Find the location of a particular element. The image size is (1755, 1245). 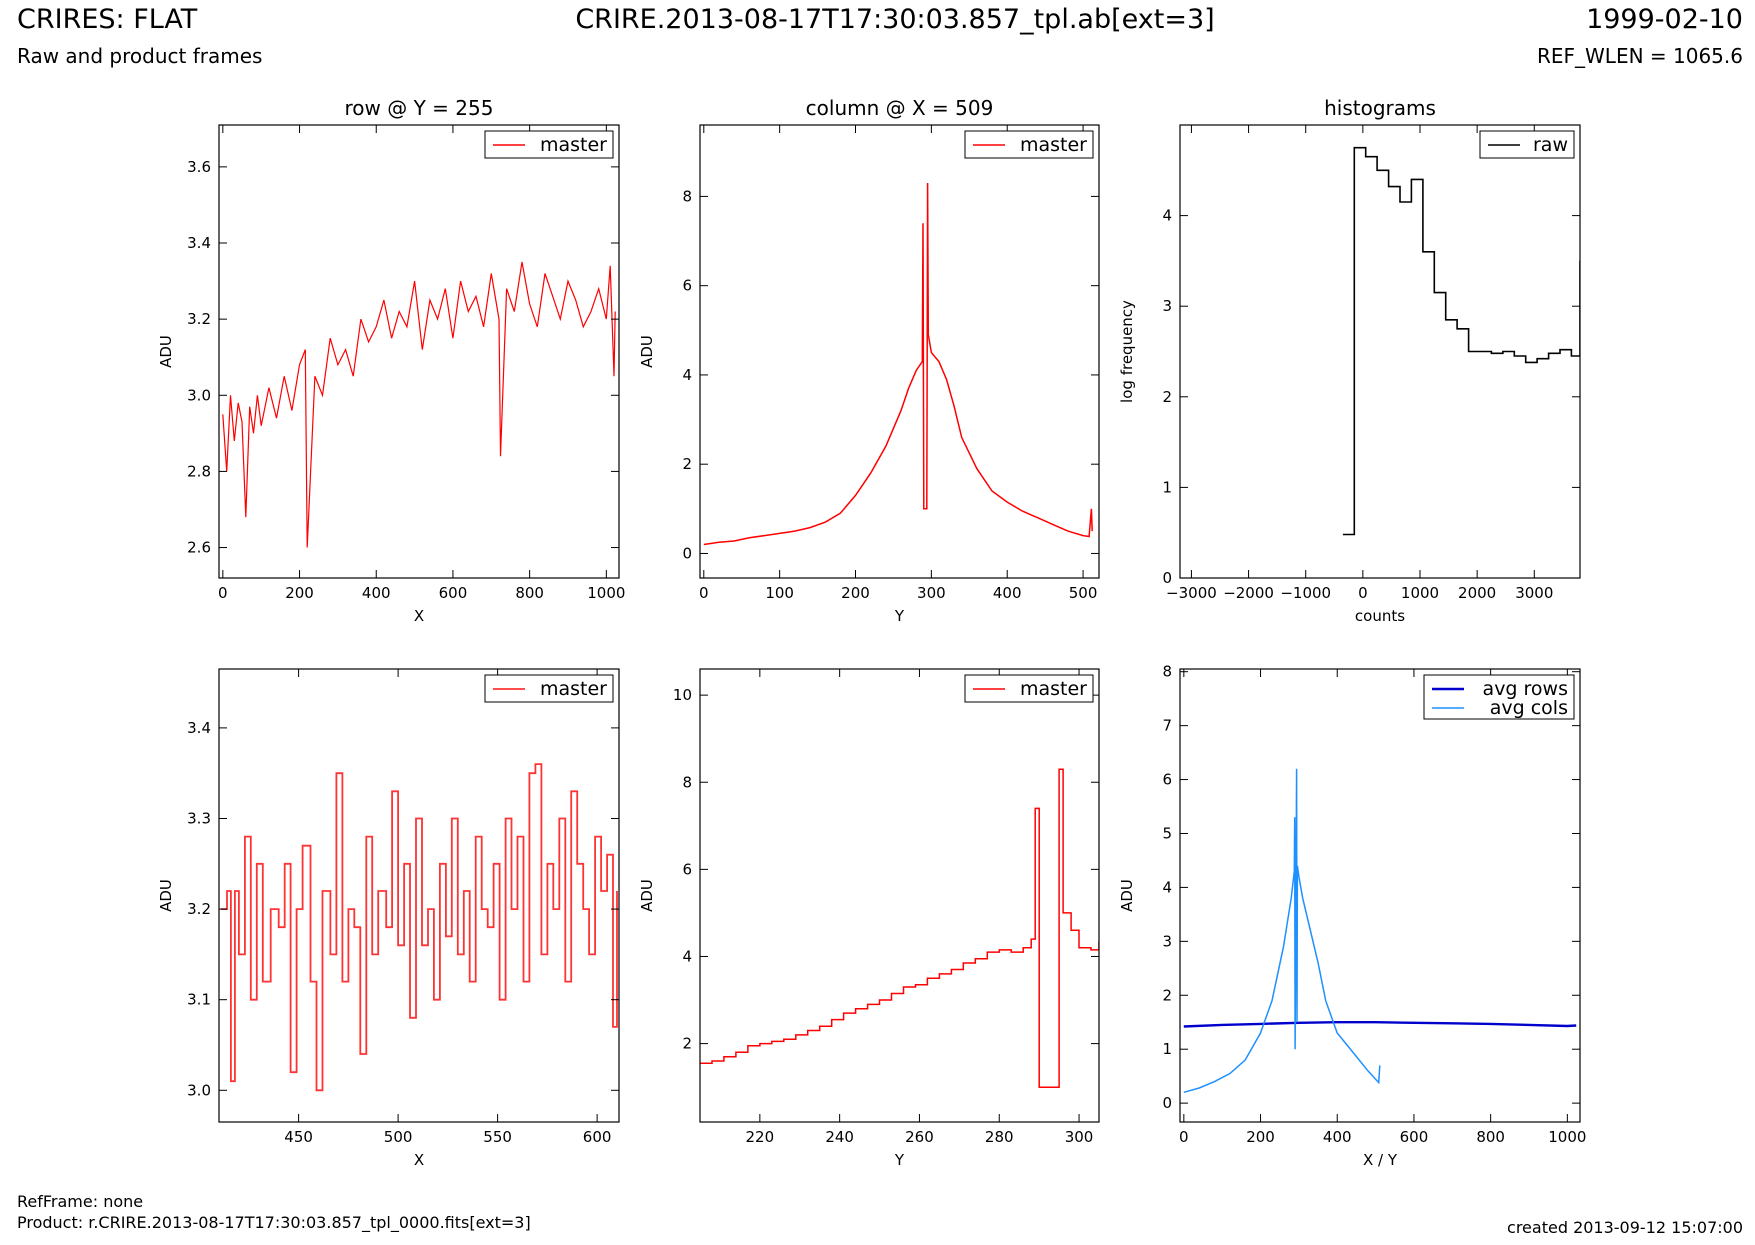

legend-box is located at coordinates (1499, 697).